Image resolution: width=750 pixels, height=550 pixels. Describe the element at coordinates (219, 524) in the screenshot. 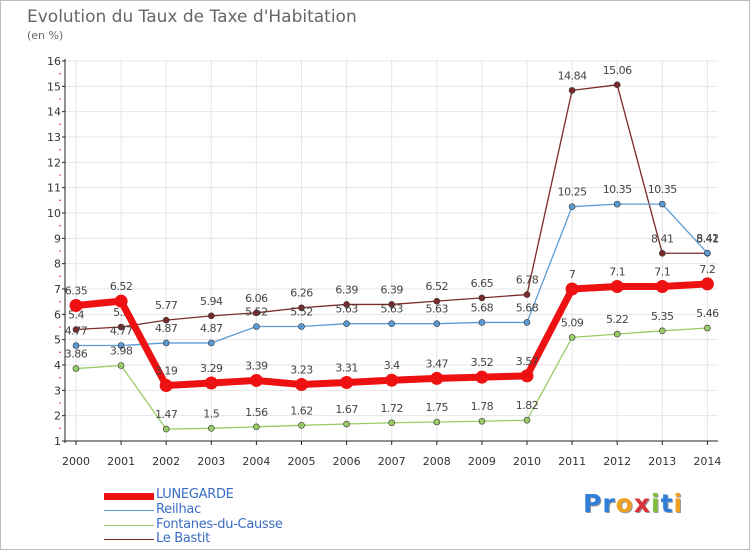

I see `legend-label-fontanes: Fontanes-du-Causse` at that location.